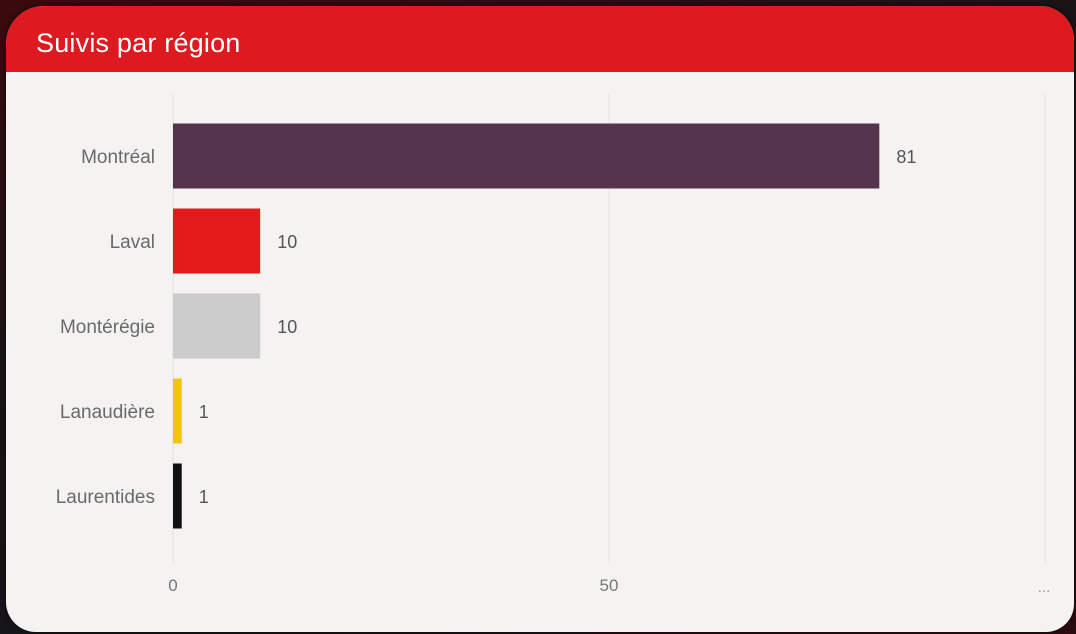 This screenshot has height=634, width=1076. I want to click on category-label: Laval, so click(132, 242).